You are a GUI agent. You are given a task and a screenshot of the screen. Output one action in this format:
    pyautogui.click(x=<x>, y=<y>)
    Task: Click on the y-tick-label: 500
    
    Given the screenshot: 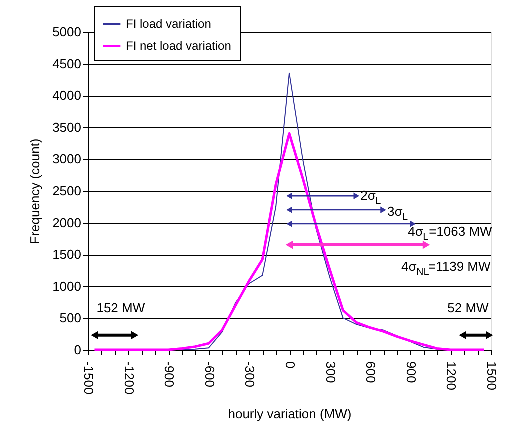 What is the action you would take?
    pyautogui.click(x=71, y=318)
    